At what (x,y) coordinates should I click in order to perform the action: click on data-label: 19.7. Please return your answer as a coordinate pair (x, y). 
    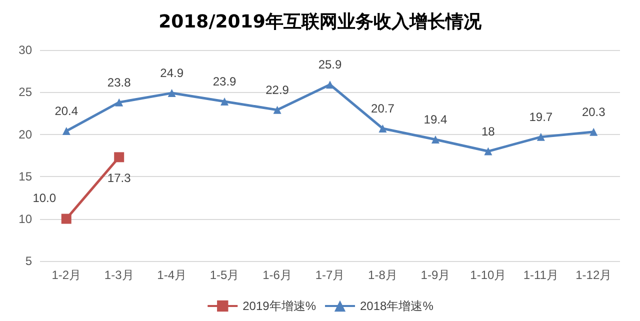
    Looking at the image, I should click on (541, 117).